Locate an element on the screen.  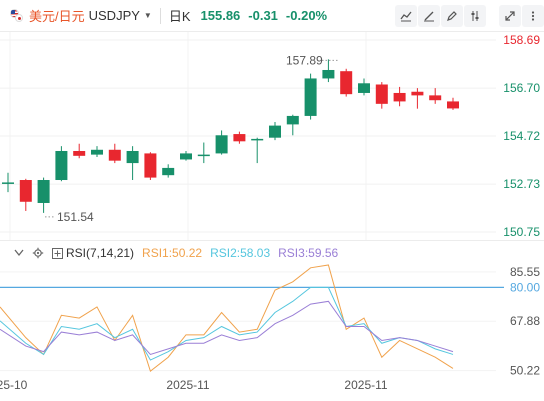
rsi-ref-label-bg is located at coordinates (524, 287).